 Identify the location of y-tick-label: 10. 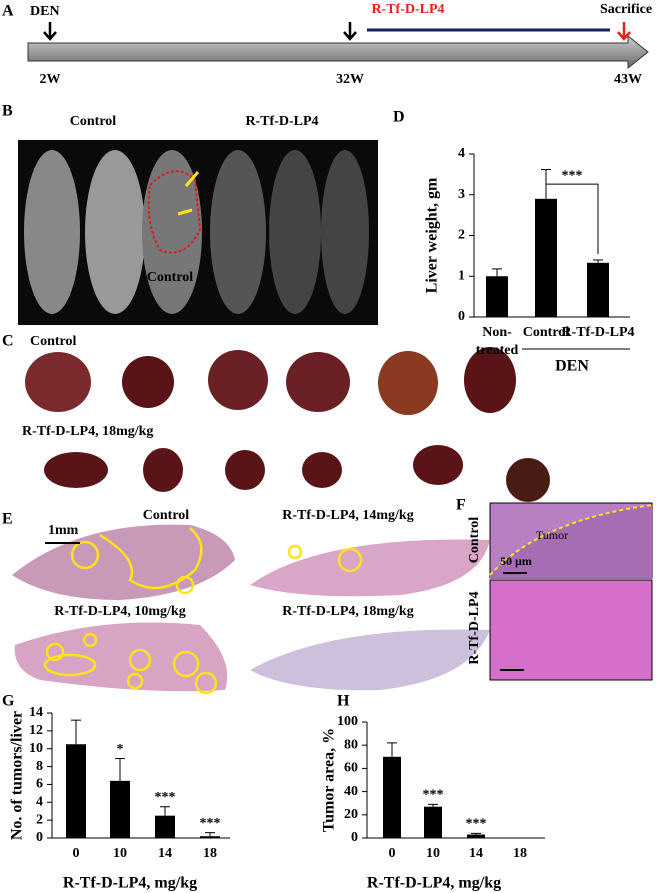
(36, 748).